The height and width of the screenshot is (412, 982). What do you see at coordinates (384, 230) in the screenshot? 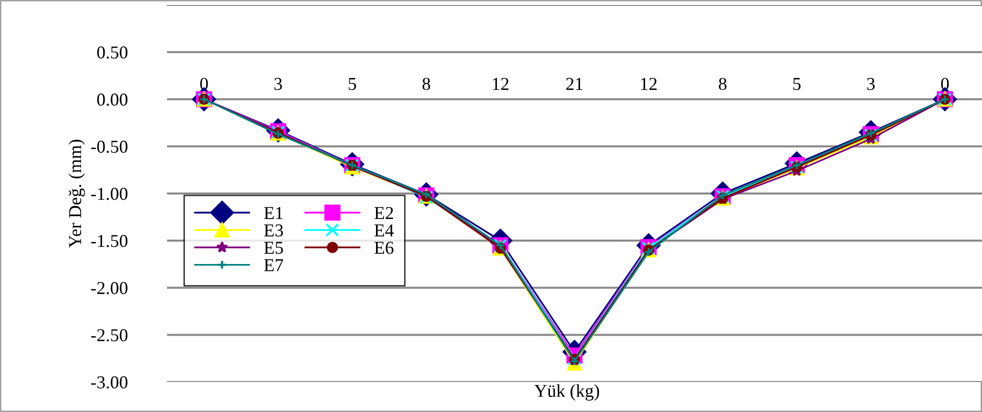
I see `legend-label: E4` at bounding box center [384, 230].